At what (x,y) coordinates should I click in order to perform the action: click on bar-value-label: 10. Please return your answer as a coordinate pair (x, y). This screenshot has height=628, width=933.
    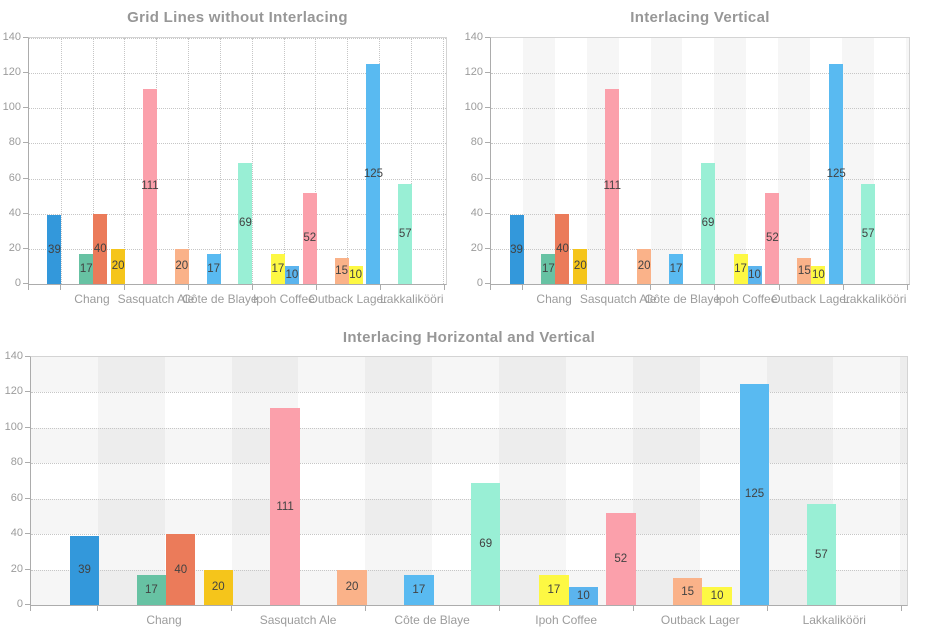
    Looking at the image, I should click on (754, 275).